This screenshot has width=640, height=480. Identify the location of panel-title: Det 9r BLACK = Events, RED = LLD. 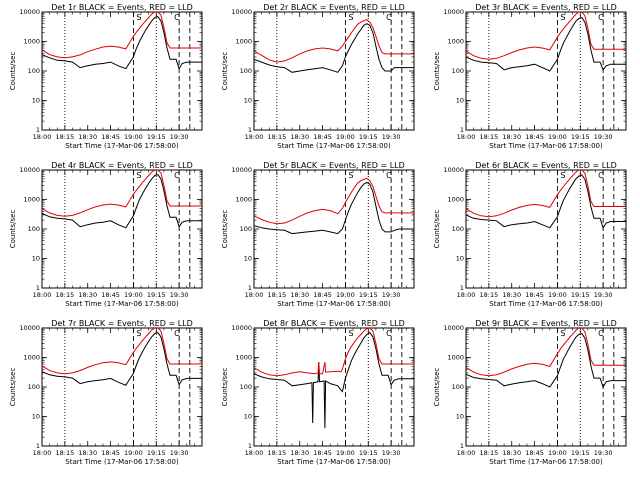
(546, 323).